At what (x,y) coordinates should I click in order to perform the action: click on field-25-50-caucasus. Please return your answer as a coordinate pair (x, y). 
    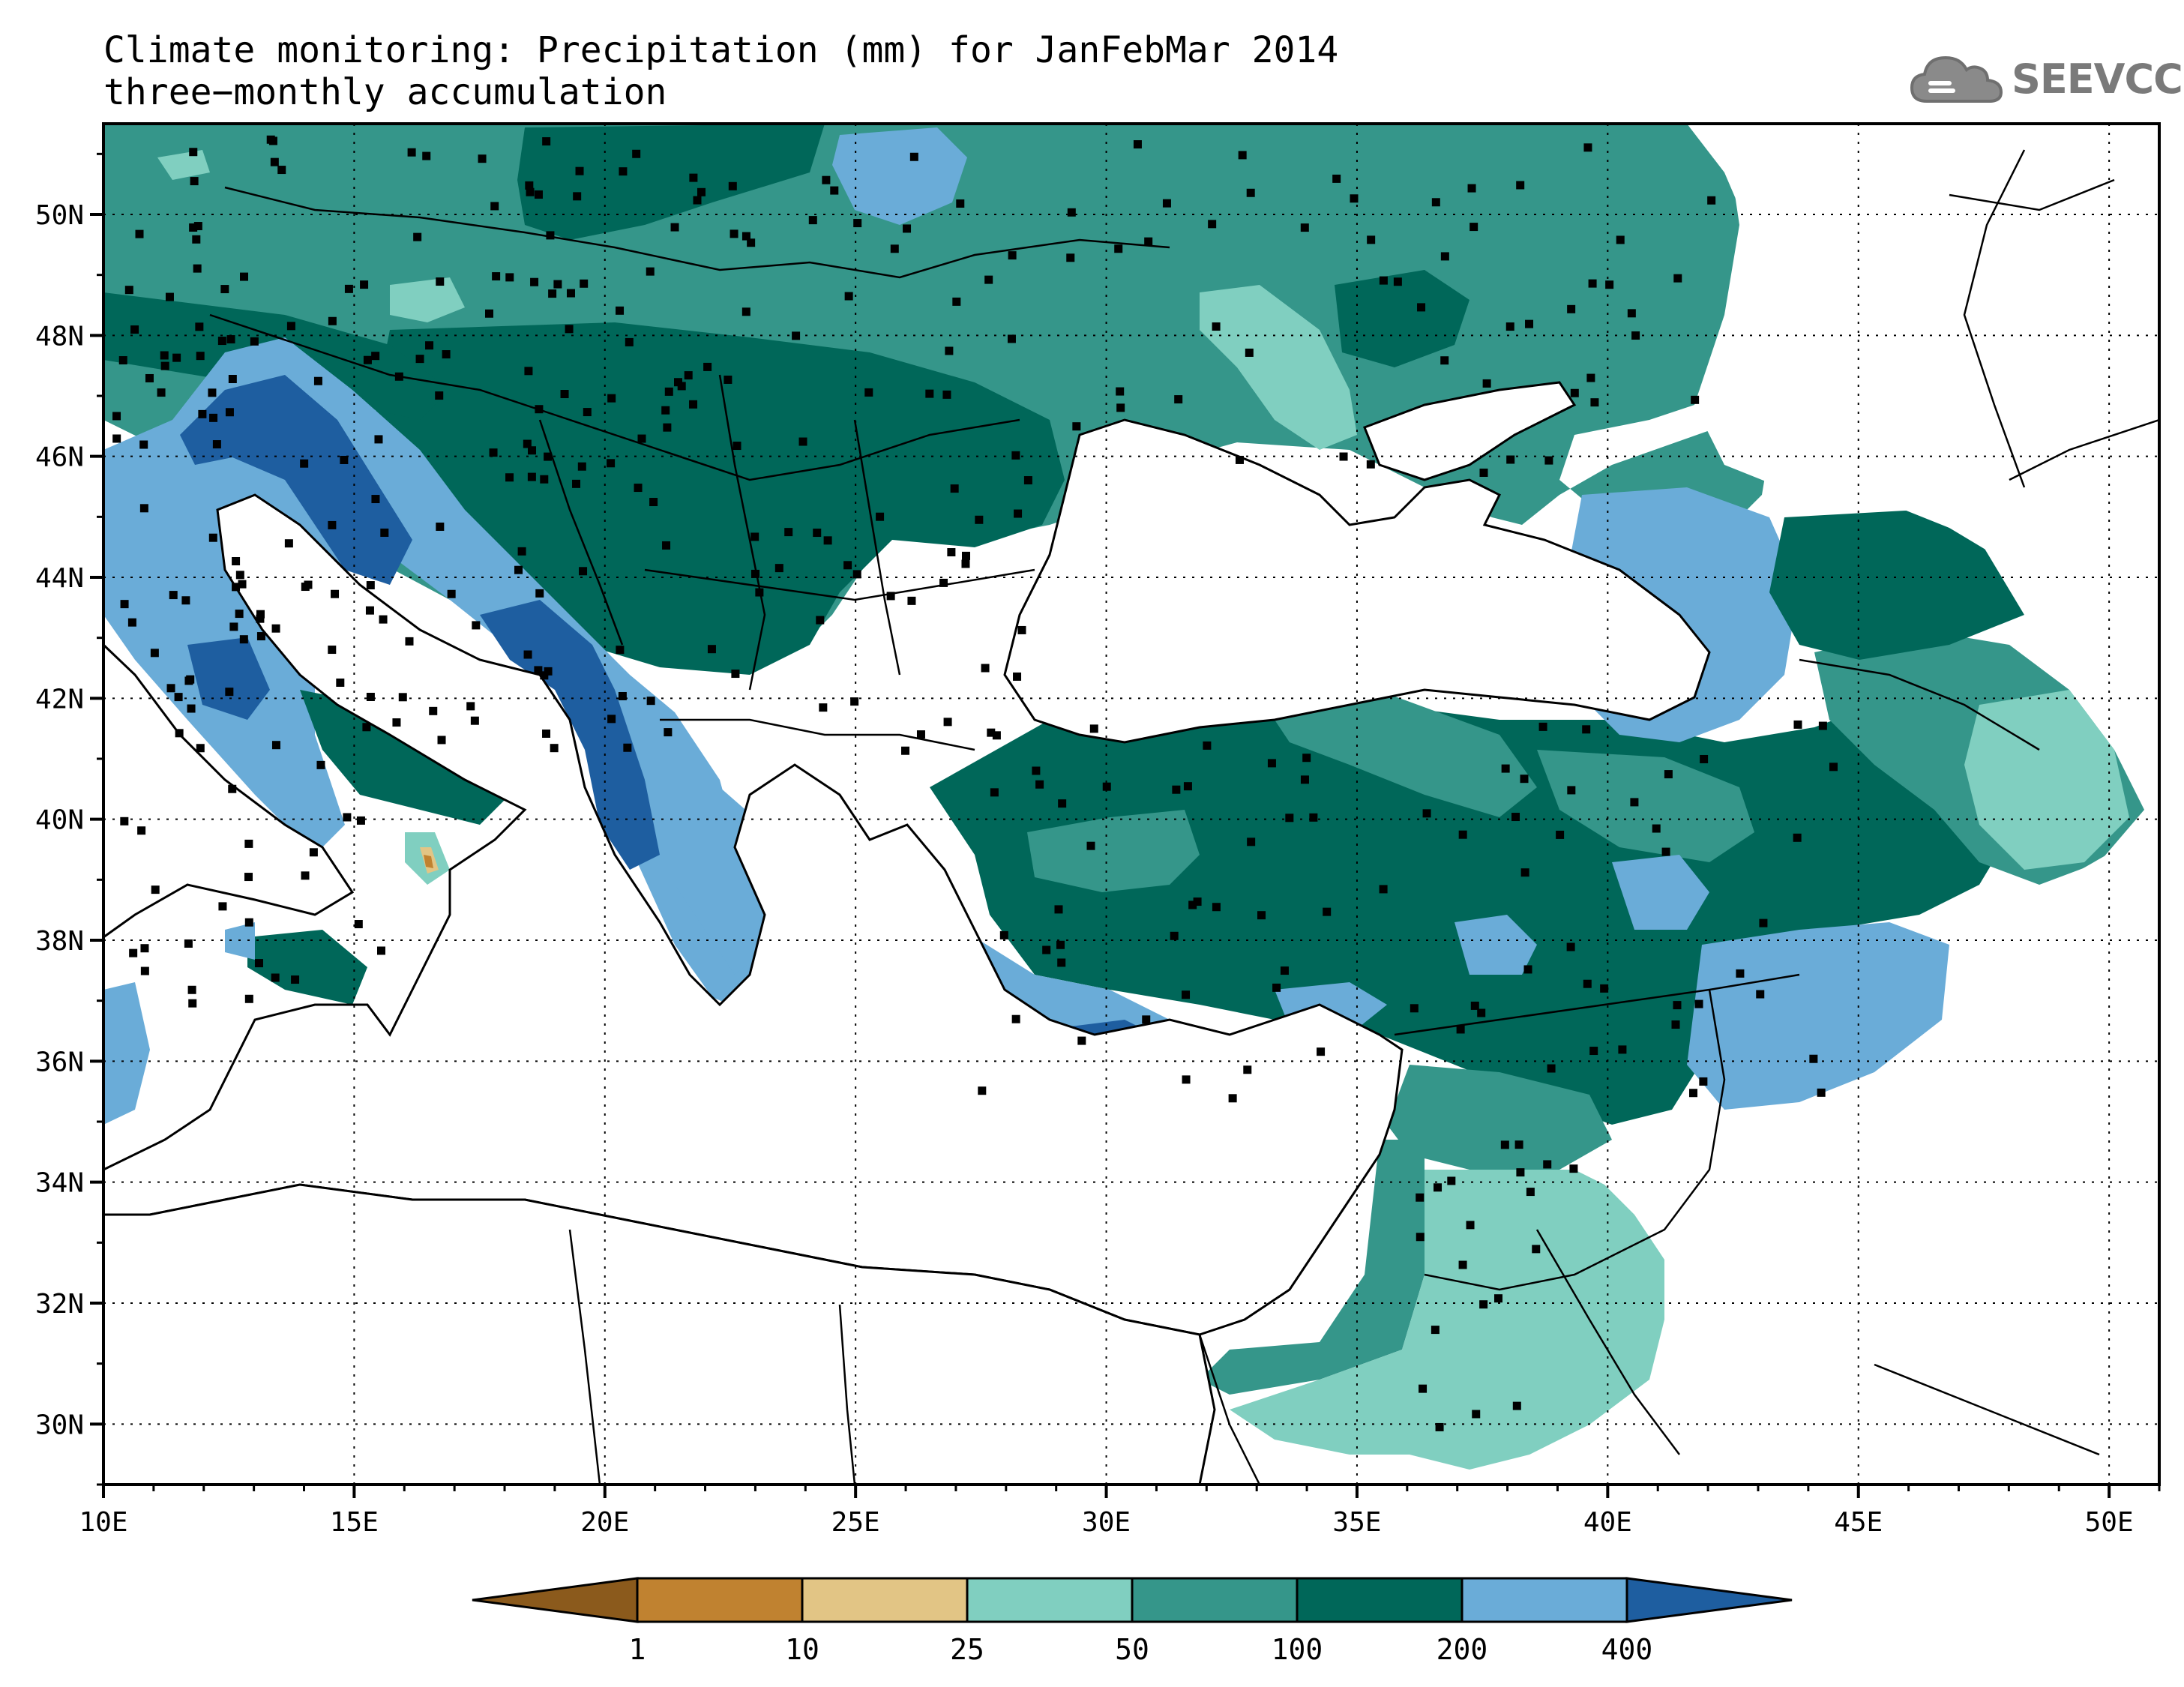
    Looking at the image, I should click on (2046, 780).